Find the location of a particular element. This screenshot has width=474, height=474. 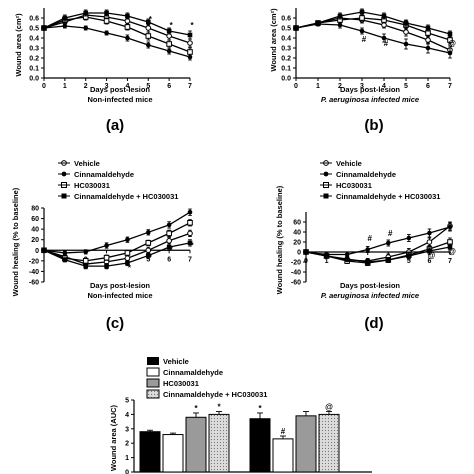

legend-swatch-white is located at coordinates (153, 372).